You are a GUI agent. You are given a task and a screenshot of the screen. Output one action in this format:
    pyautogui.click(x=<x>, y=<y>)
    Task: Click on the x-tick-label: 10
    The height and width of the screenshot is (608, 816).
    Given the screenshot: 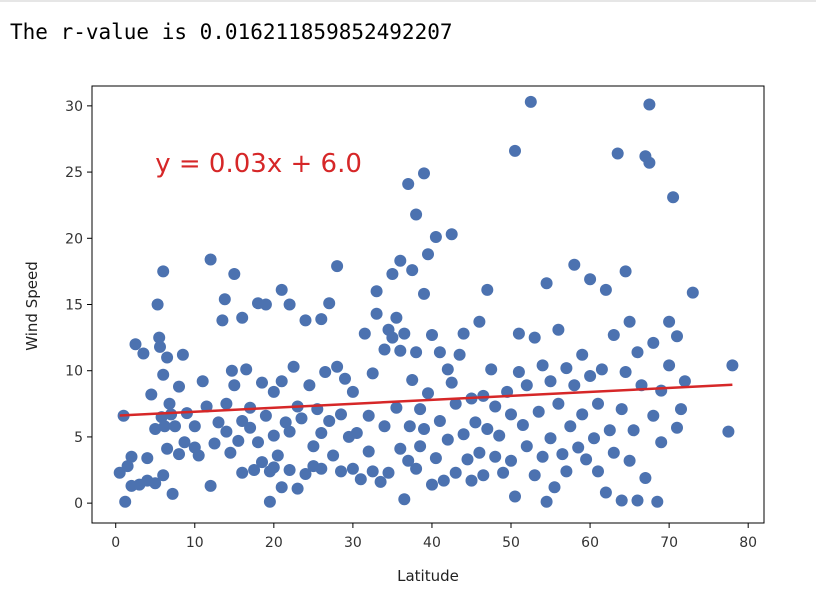 What is the action you would take?
    pyautogui.click(x=195, y=543)
    